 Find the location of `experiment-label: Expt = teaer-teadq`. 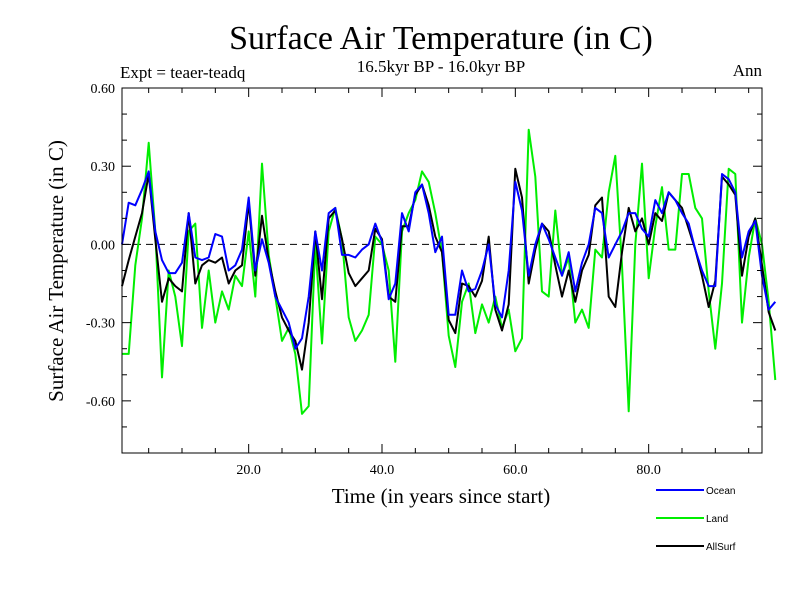

experiment-label: Expt = teaer-teadq is located at coordinates (183, 72).